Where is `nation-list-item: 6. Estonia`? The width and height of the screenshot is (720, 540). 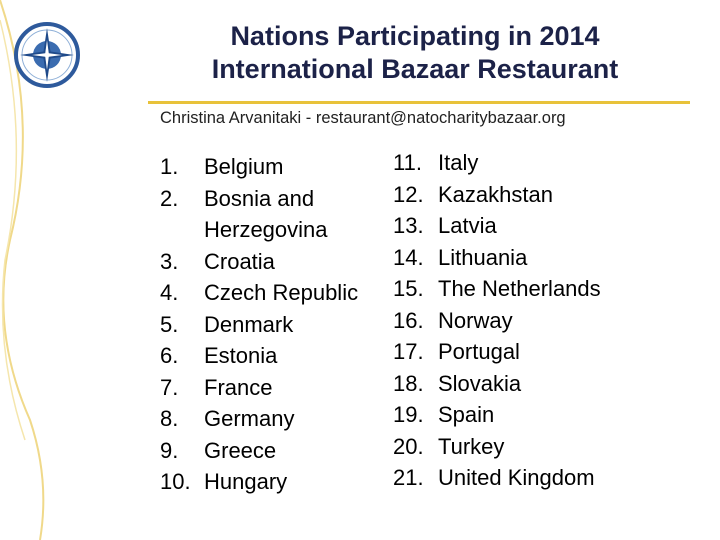
nation-list-item: 6. Estonia is located at coordinates (259, 356).